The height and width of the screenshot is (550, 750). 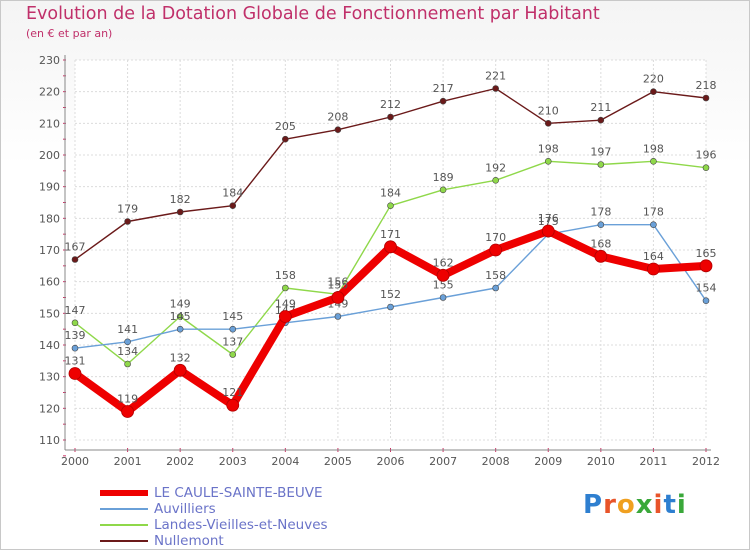 What do you see at coordinates (127, 351) in the screenshot?
I see `data-label: 134` at bounding box center [127, 351].